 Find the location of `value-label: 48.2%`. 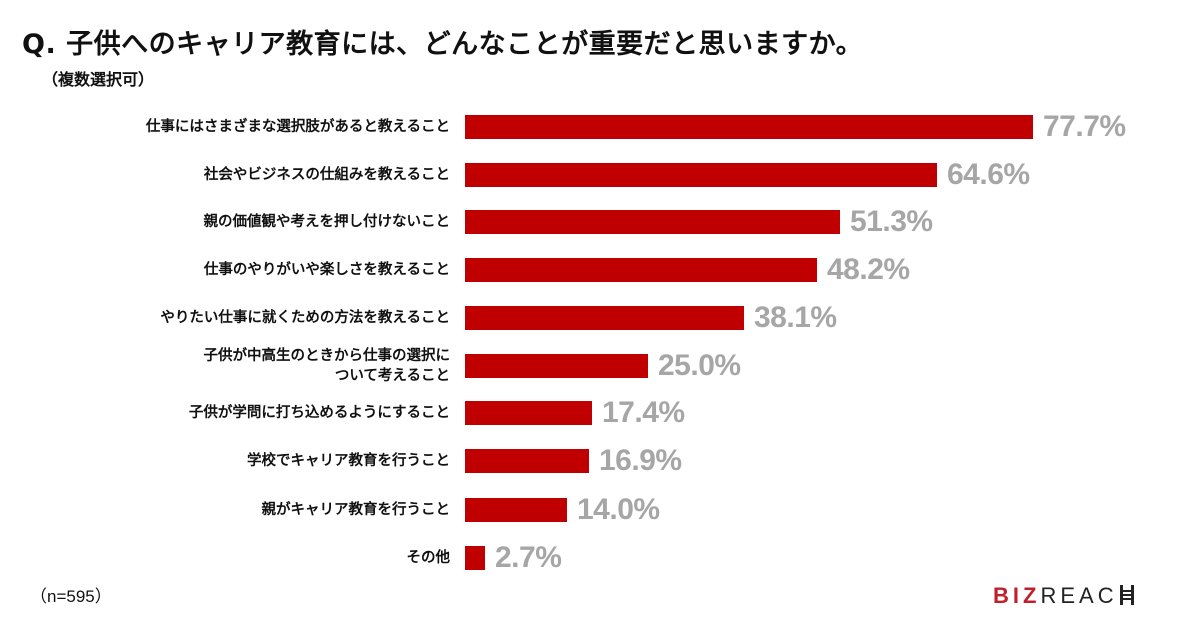

value-label: 48.2% is located at coordinates (868, 269).